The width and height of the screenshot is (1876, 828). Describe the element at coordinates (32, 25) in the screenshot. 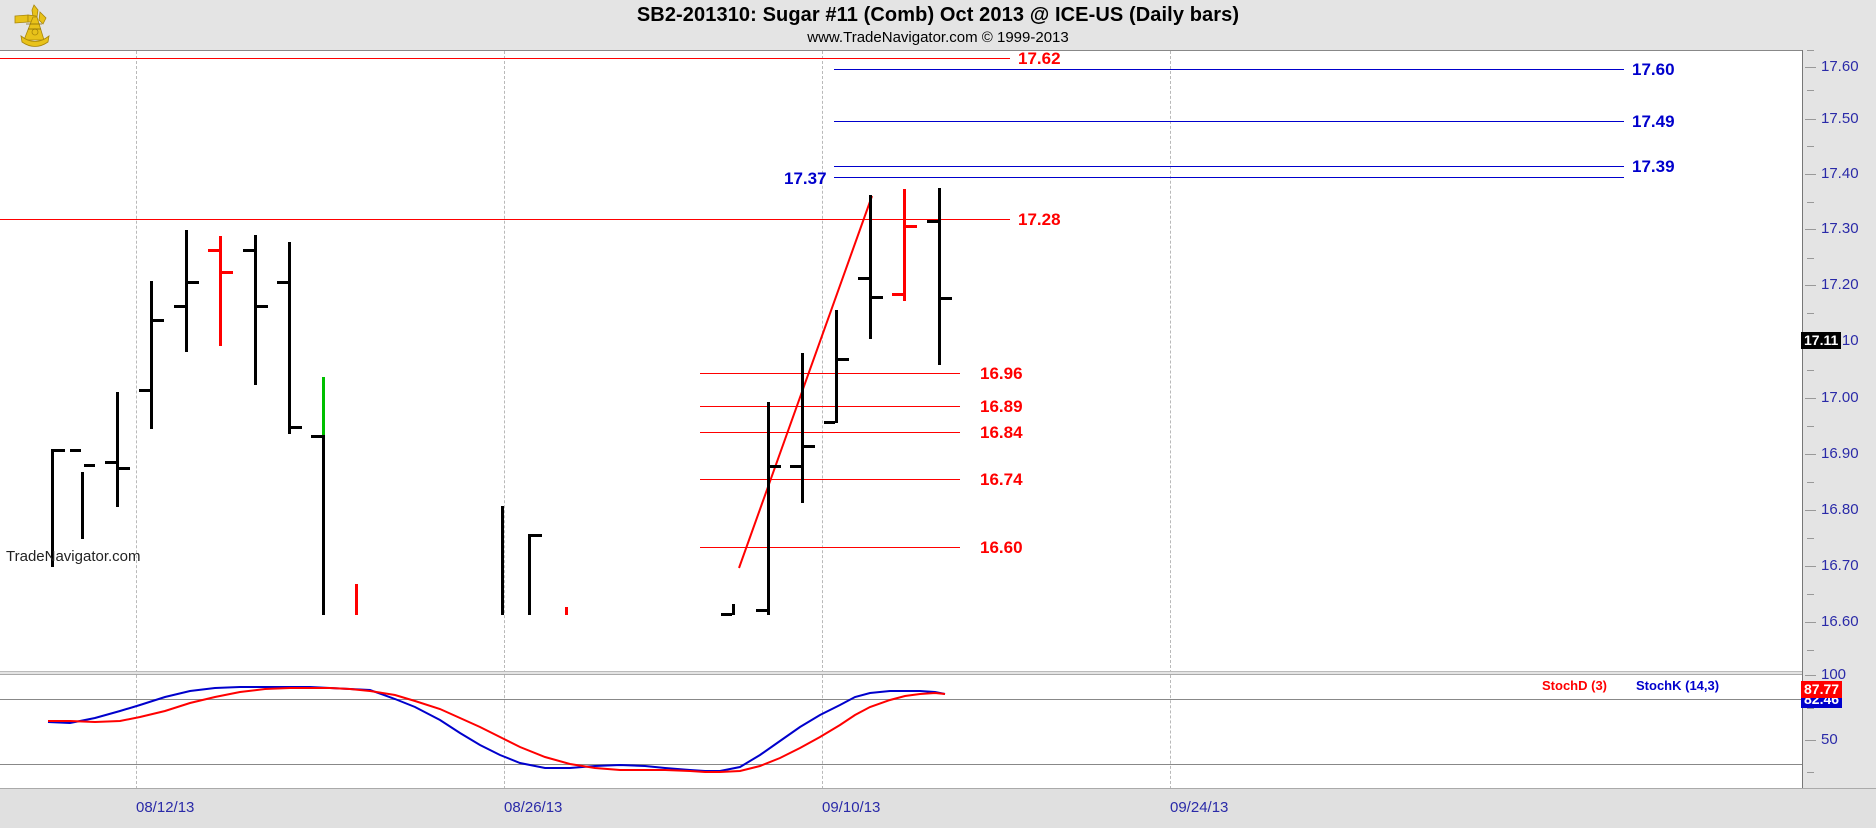

I see `sextant-logo-icon` at that location.